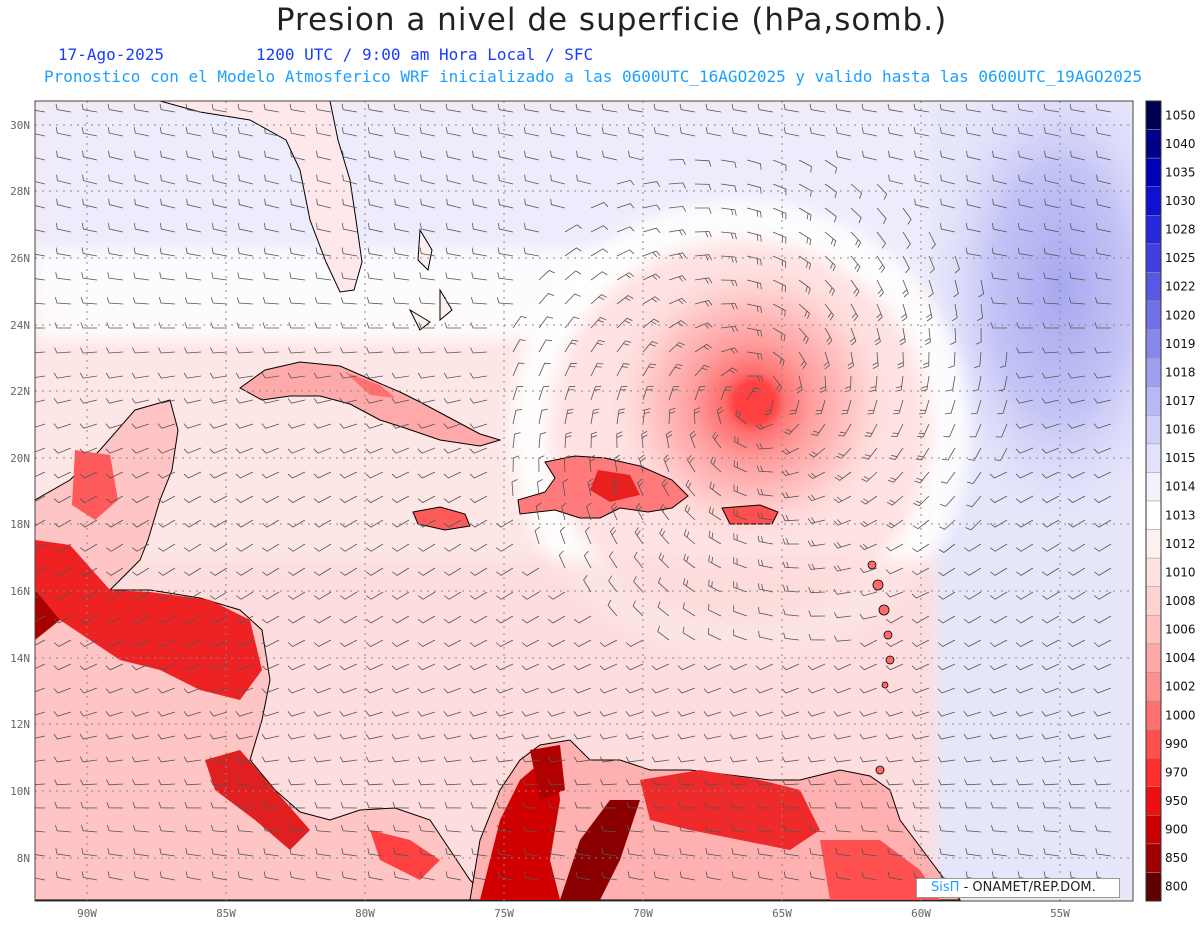 The image size is (1200, 927). Describe the element at coordinates (20, 258) in the screenshot. I see `lat-label: 26N` at that location.